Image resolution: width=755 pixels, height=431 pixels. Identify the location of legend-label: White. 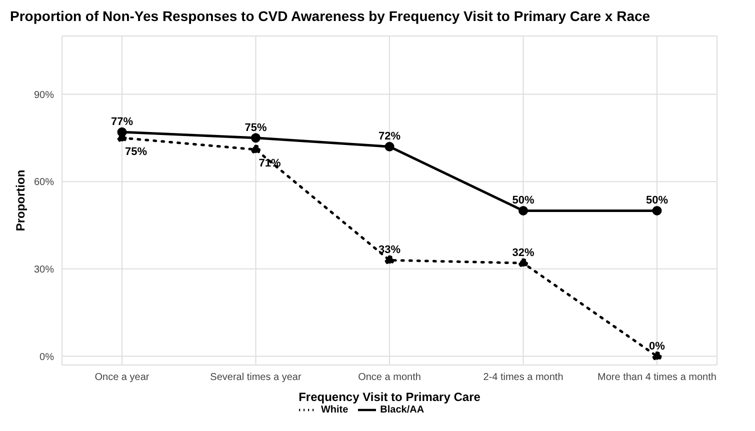
(334, 410).